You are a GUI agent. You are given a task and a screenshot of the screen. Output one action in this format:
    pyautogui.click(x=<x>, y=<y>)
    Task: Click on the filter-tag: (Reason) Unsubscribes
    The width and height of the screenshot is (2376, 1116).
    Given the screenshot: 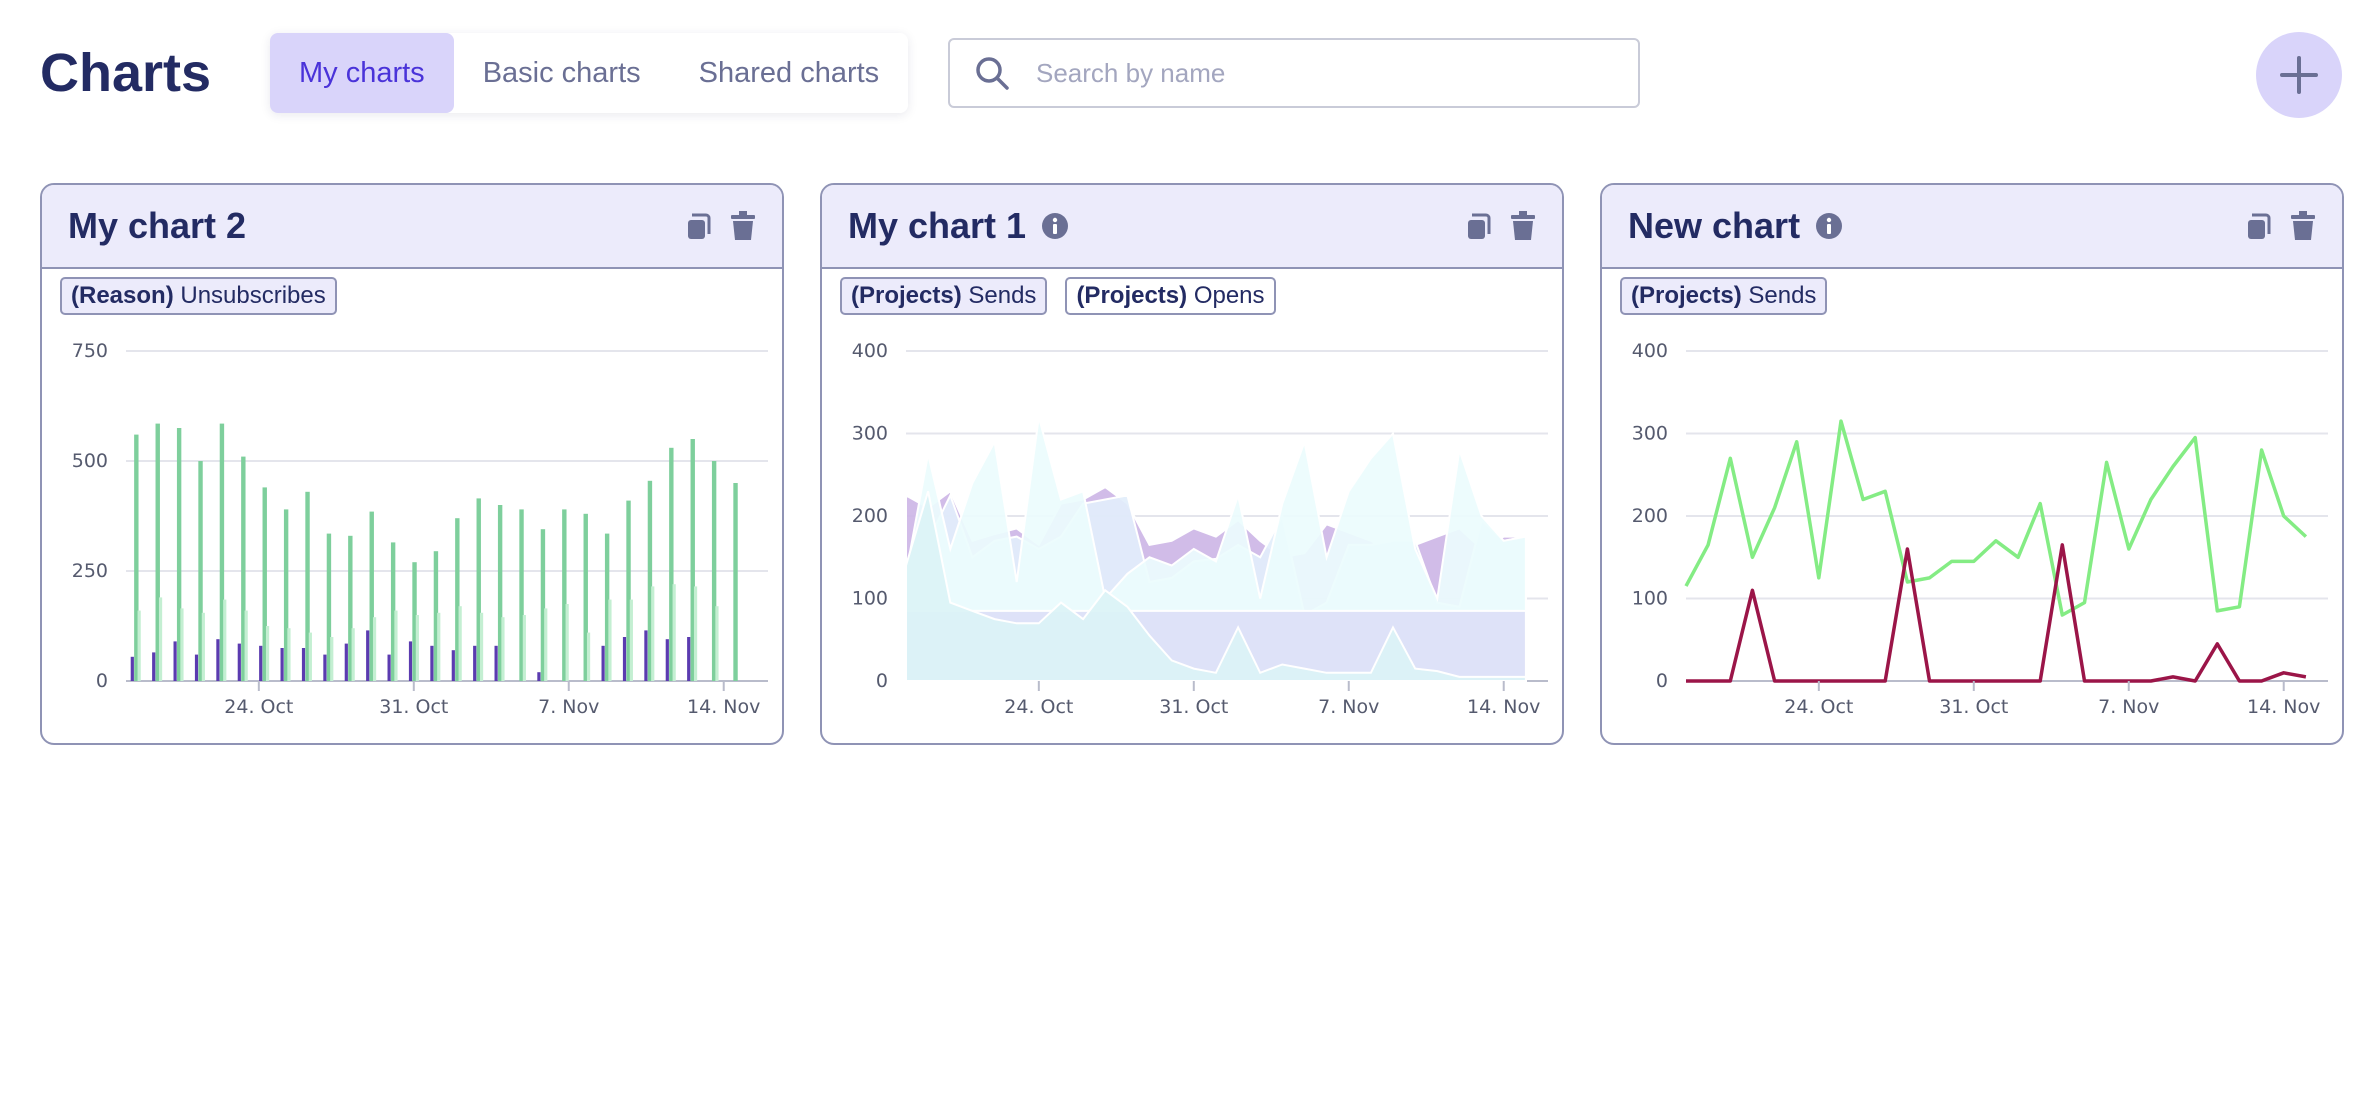 What is the action you would take?
    pyautogui.click(x=198, y=296)
    